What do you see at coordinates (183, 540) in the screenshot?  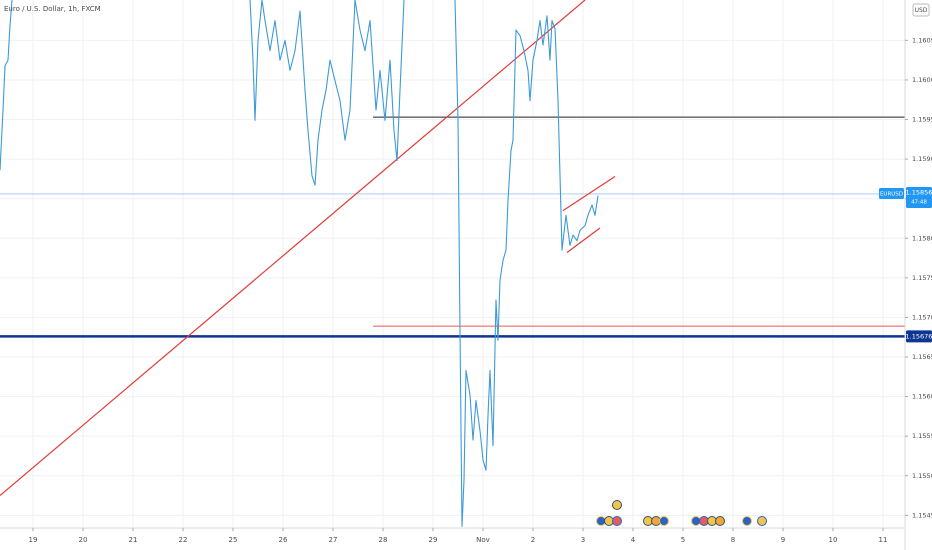 I see `x-tick-label: 22` at bounding box center [183, 540].